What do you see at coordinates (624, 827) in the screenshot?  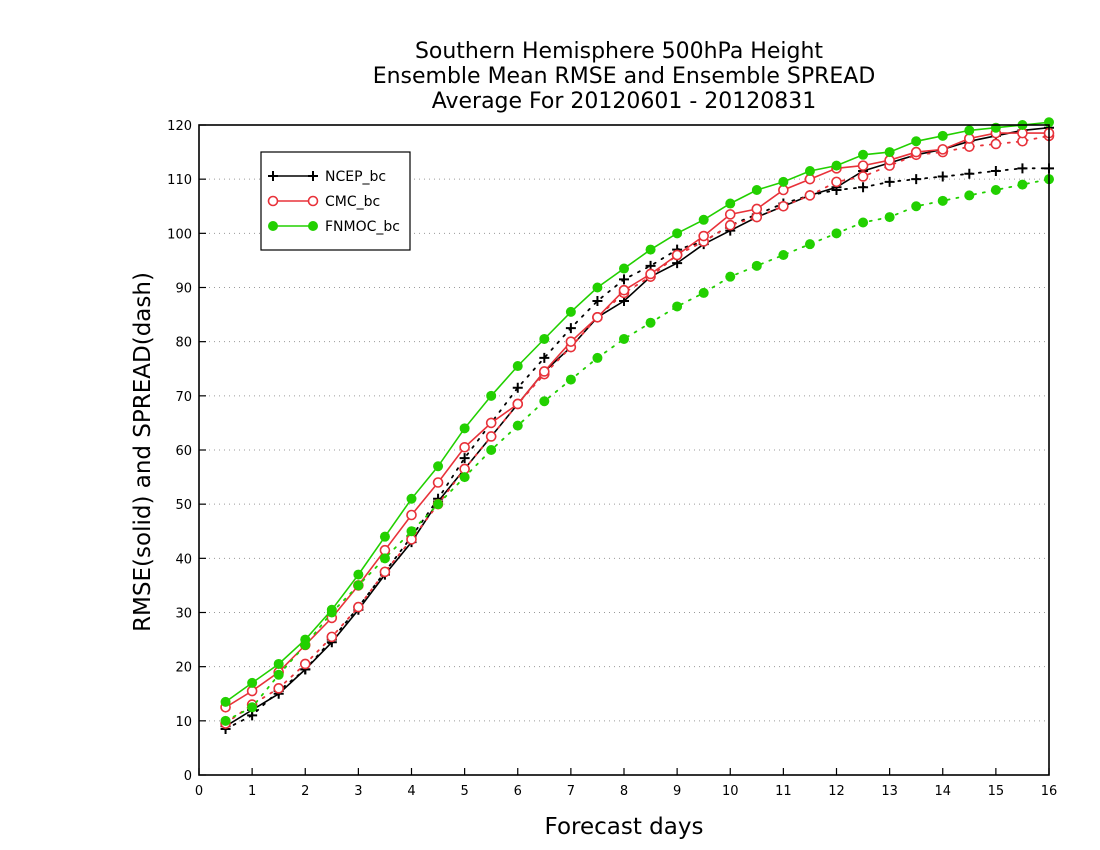 I see `x-axis-title: Forecast days` at bounding box center [624, 827].